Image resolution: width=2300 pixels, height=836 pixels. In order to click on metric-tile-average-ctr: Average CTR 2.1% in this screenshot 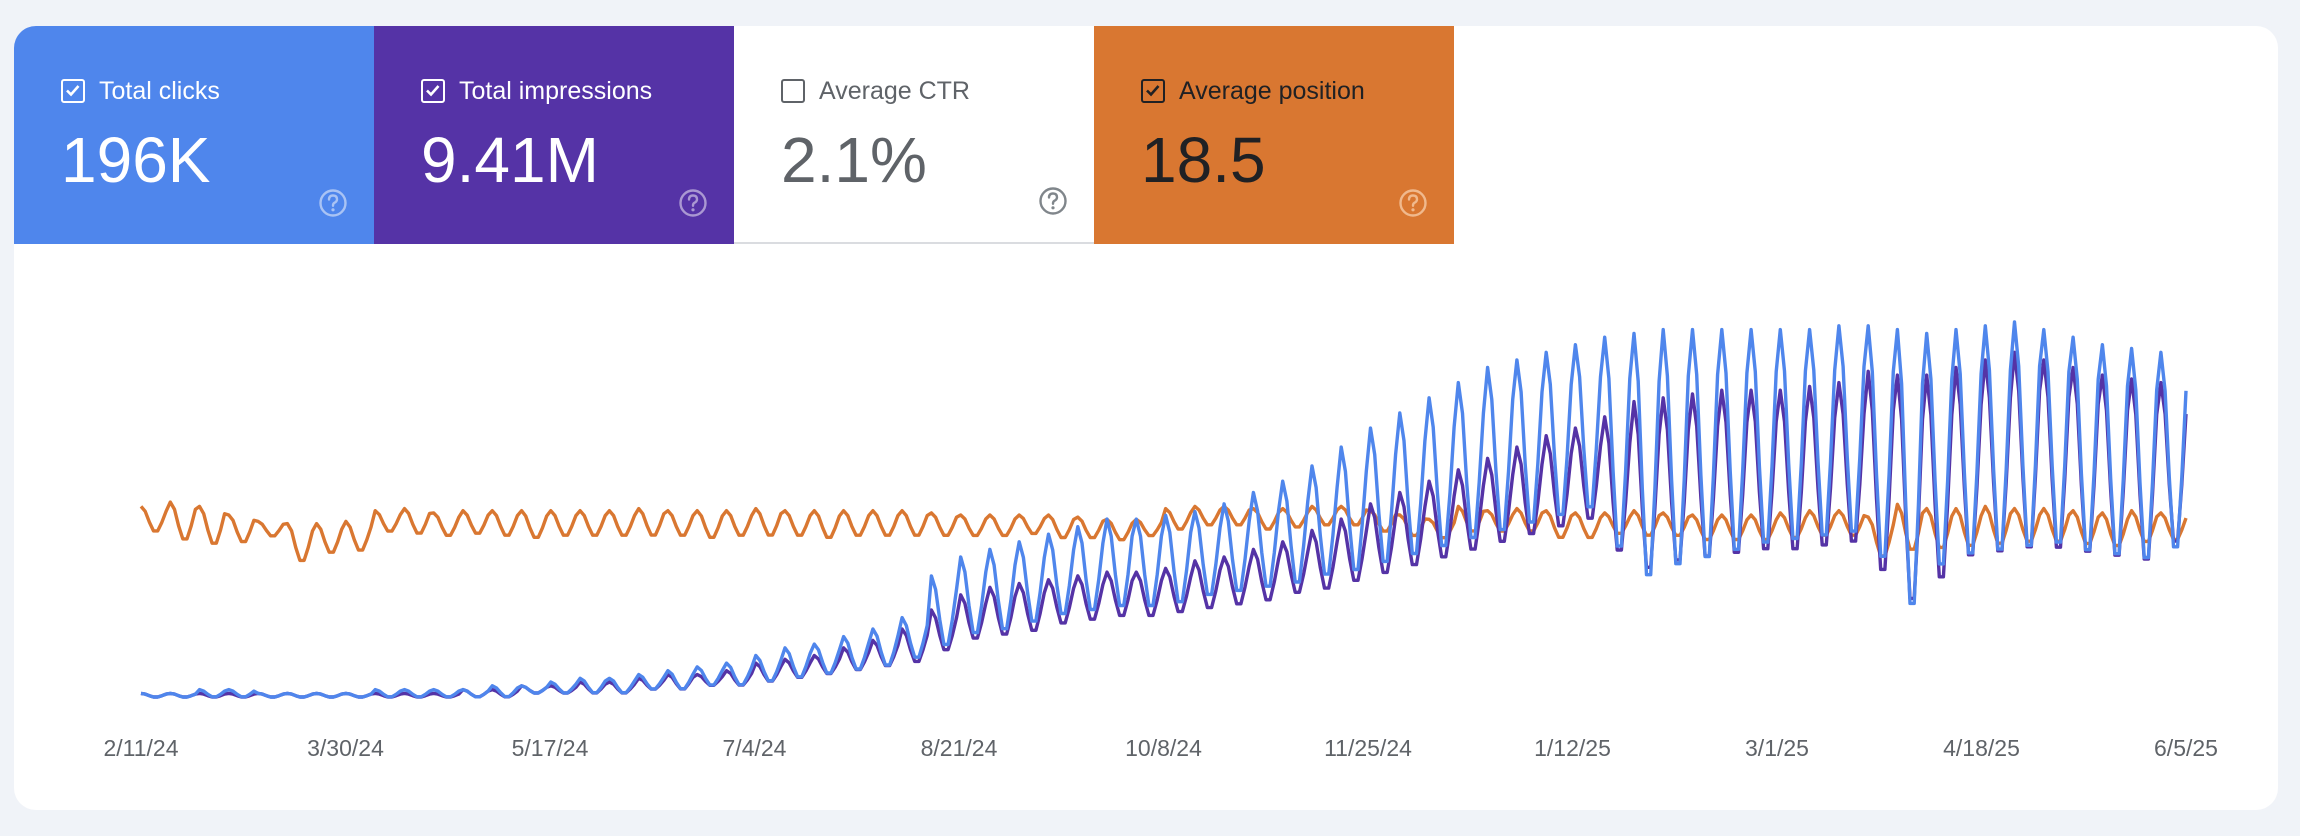, I will do `click(914, 135)`.